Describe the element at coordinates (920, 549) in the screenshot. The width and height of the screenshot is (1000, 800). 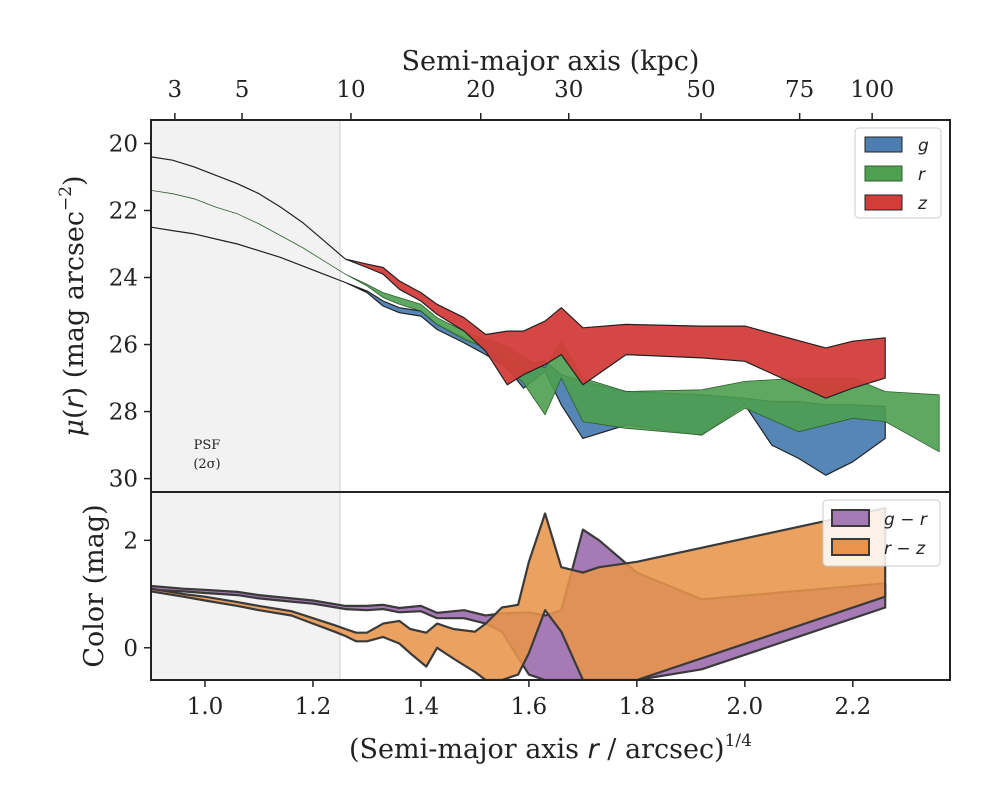
I see `text-part: z` at that location.